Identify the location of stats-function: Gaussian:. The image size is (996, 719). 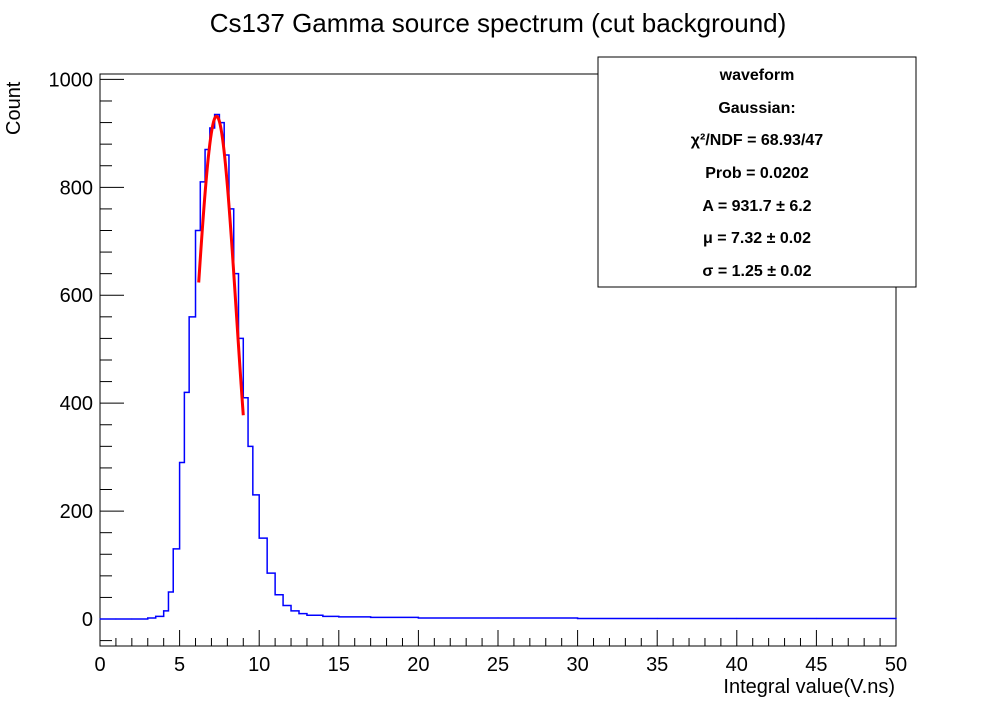
(756, 108).